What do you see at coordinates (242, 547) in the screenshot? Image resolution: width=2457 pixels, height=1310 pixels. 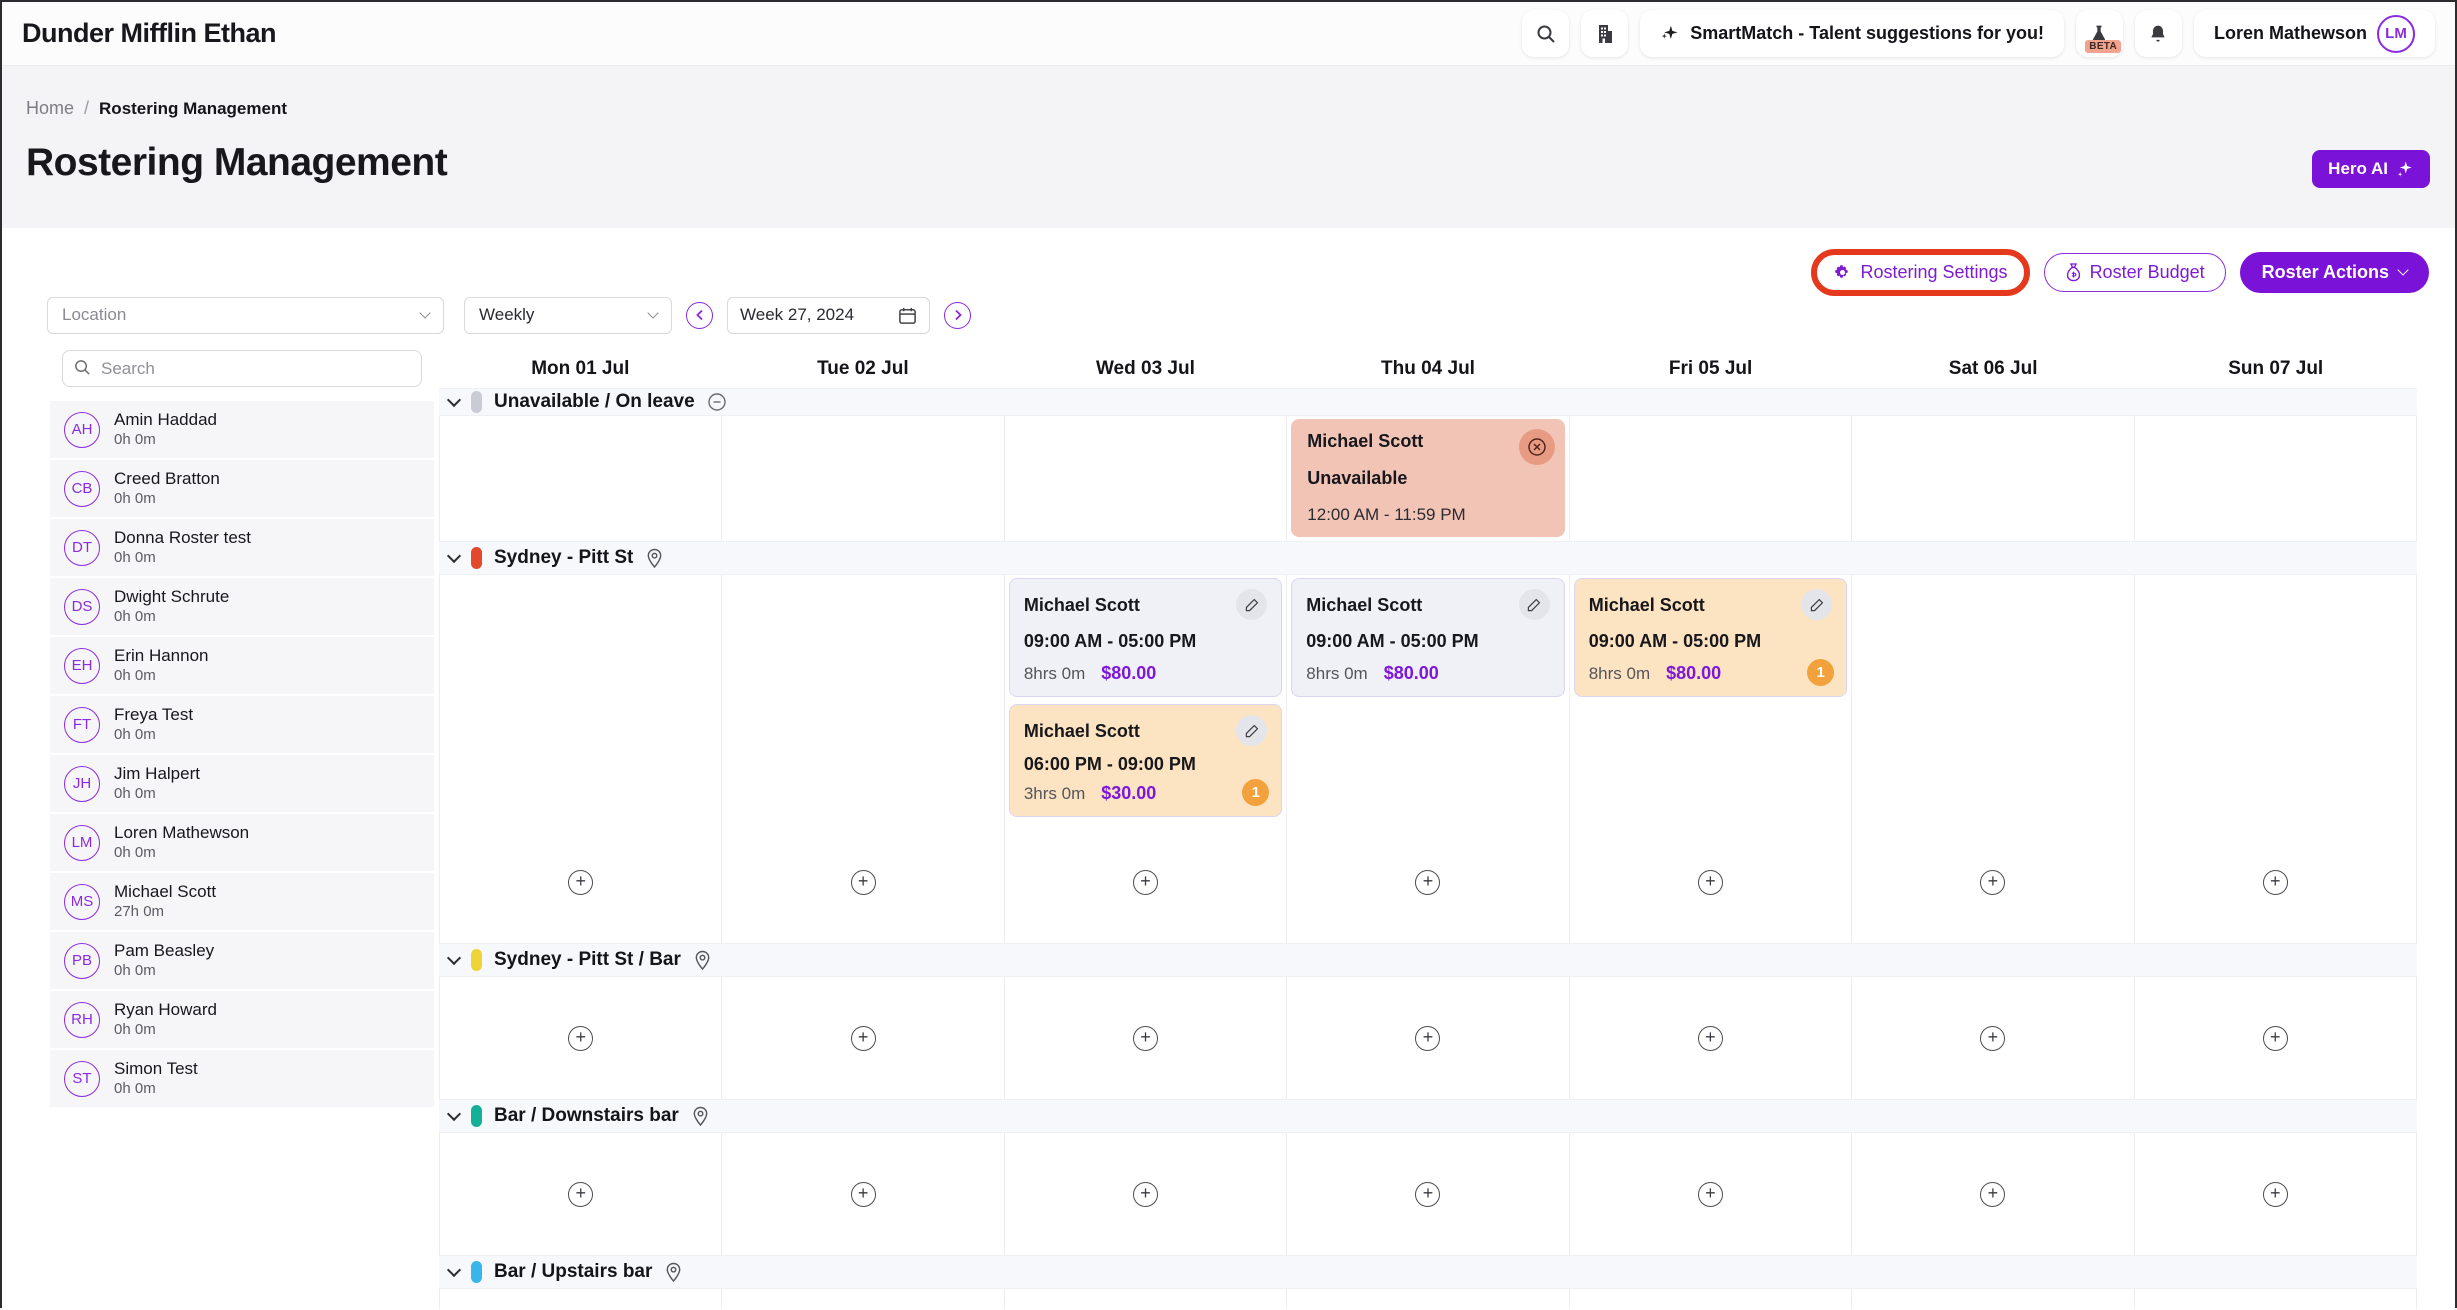 I see `employee-row: DT Donna Roster test 0h 0m` at bounding box center [242, 547].